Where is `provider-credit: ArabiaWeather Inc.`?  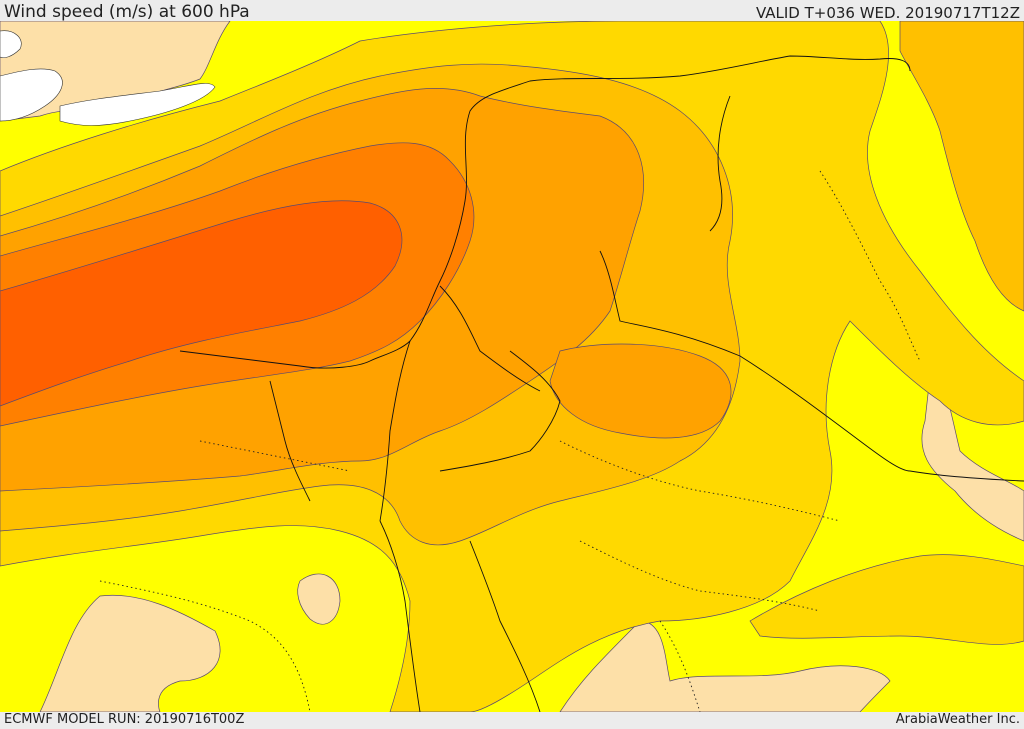 provider-credit: ArabiaWeather Inc. is located at coordinates (957, 719).